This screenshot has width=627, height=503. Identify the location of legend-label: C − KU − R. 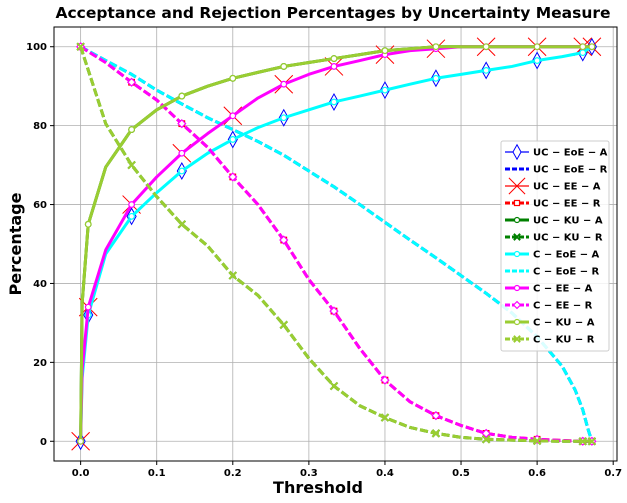
(564, 340).